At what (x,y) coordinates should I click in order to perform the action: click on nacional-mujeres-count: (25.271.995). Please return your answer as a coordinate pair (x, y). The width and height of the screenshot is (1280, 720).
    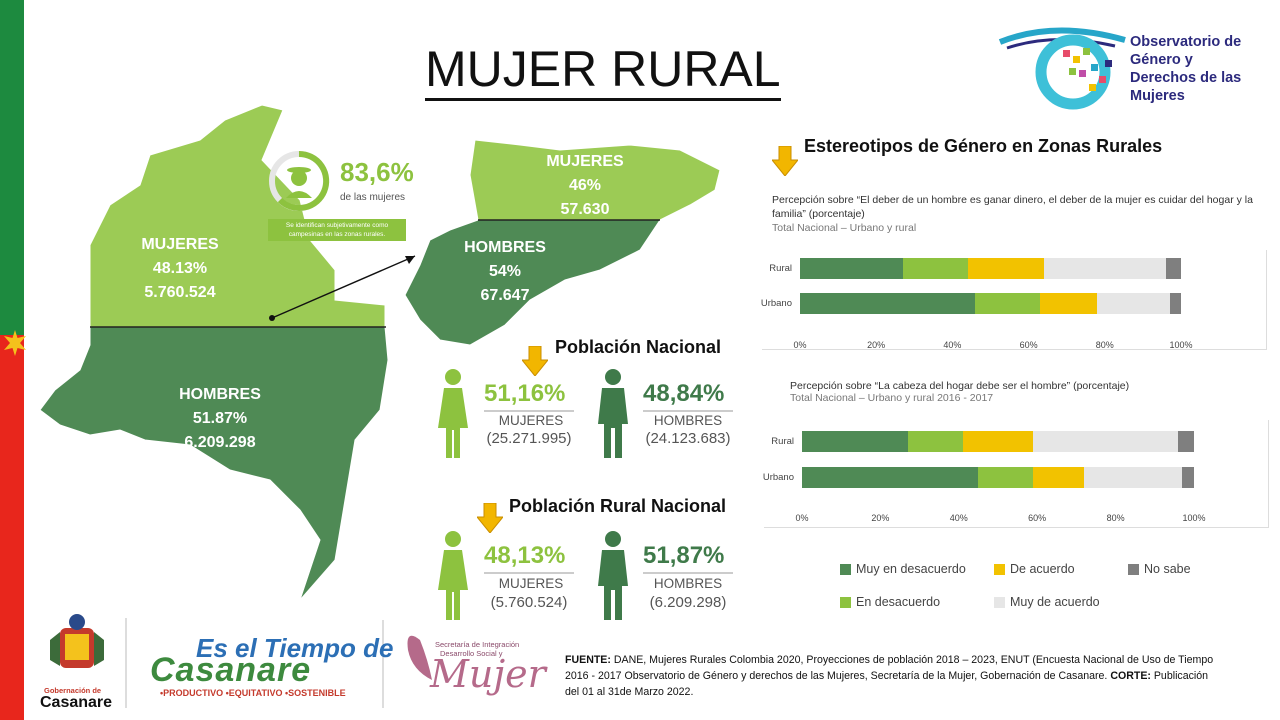
    Looking at the image, I should click on (529, 438).